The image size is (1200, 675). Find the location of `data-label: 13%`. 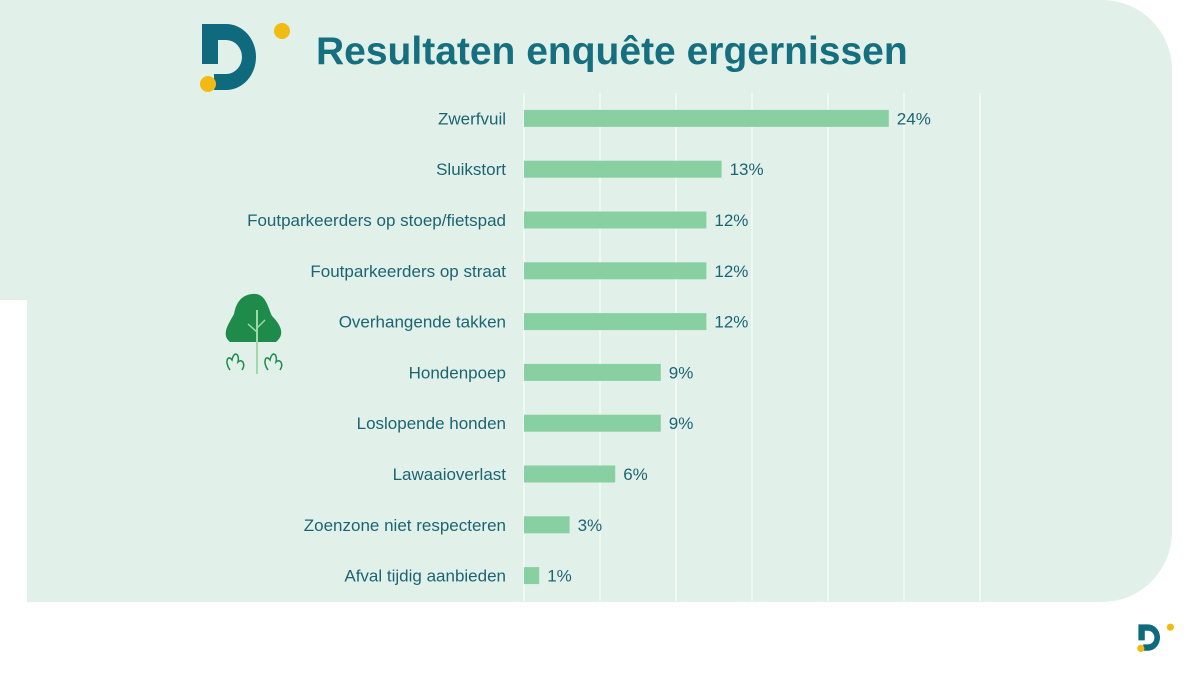

data-label: 13% is located at coordinates (747, 169).